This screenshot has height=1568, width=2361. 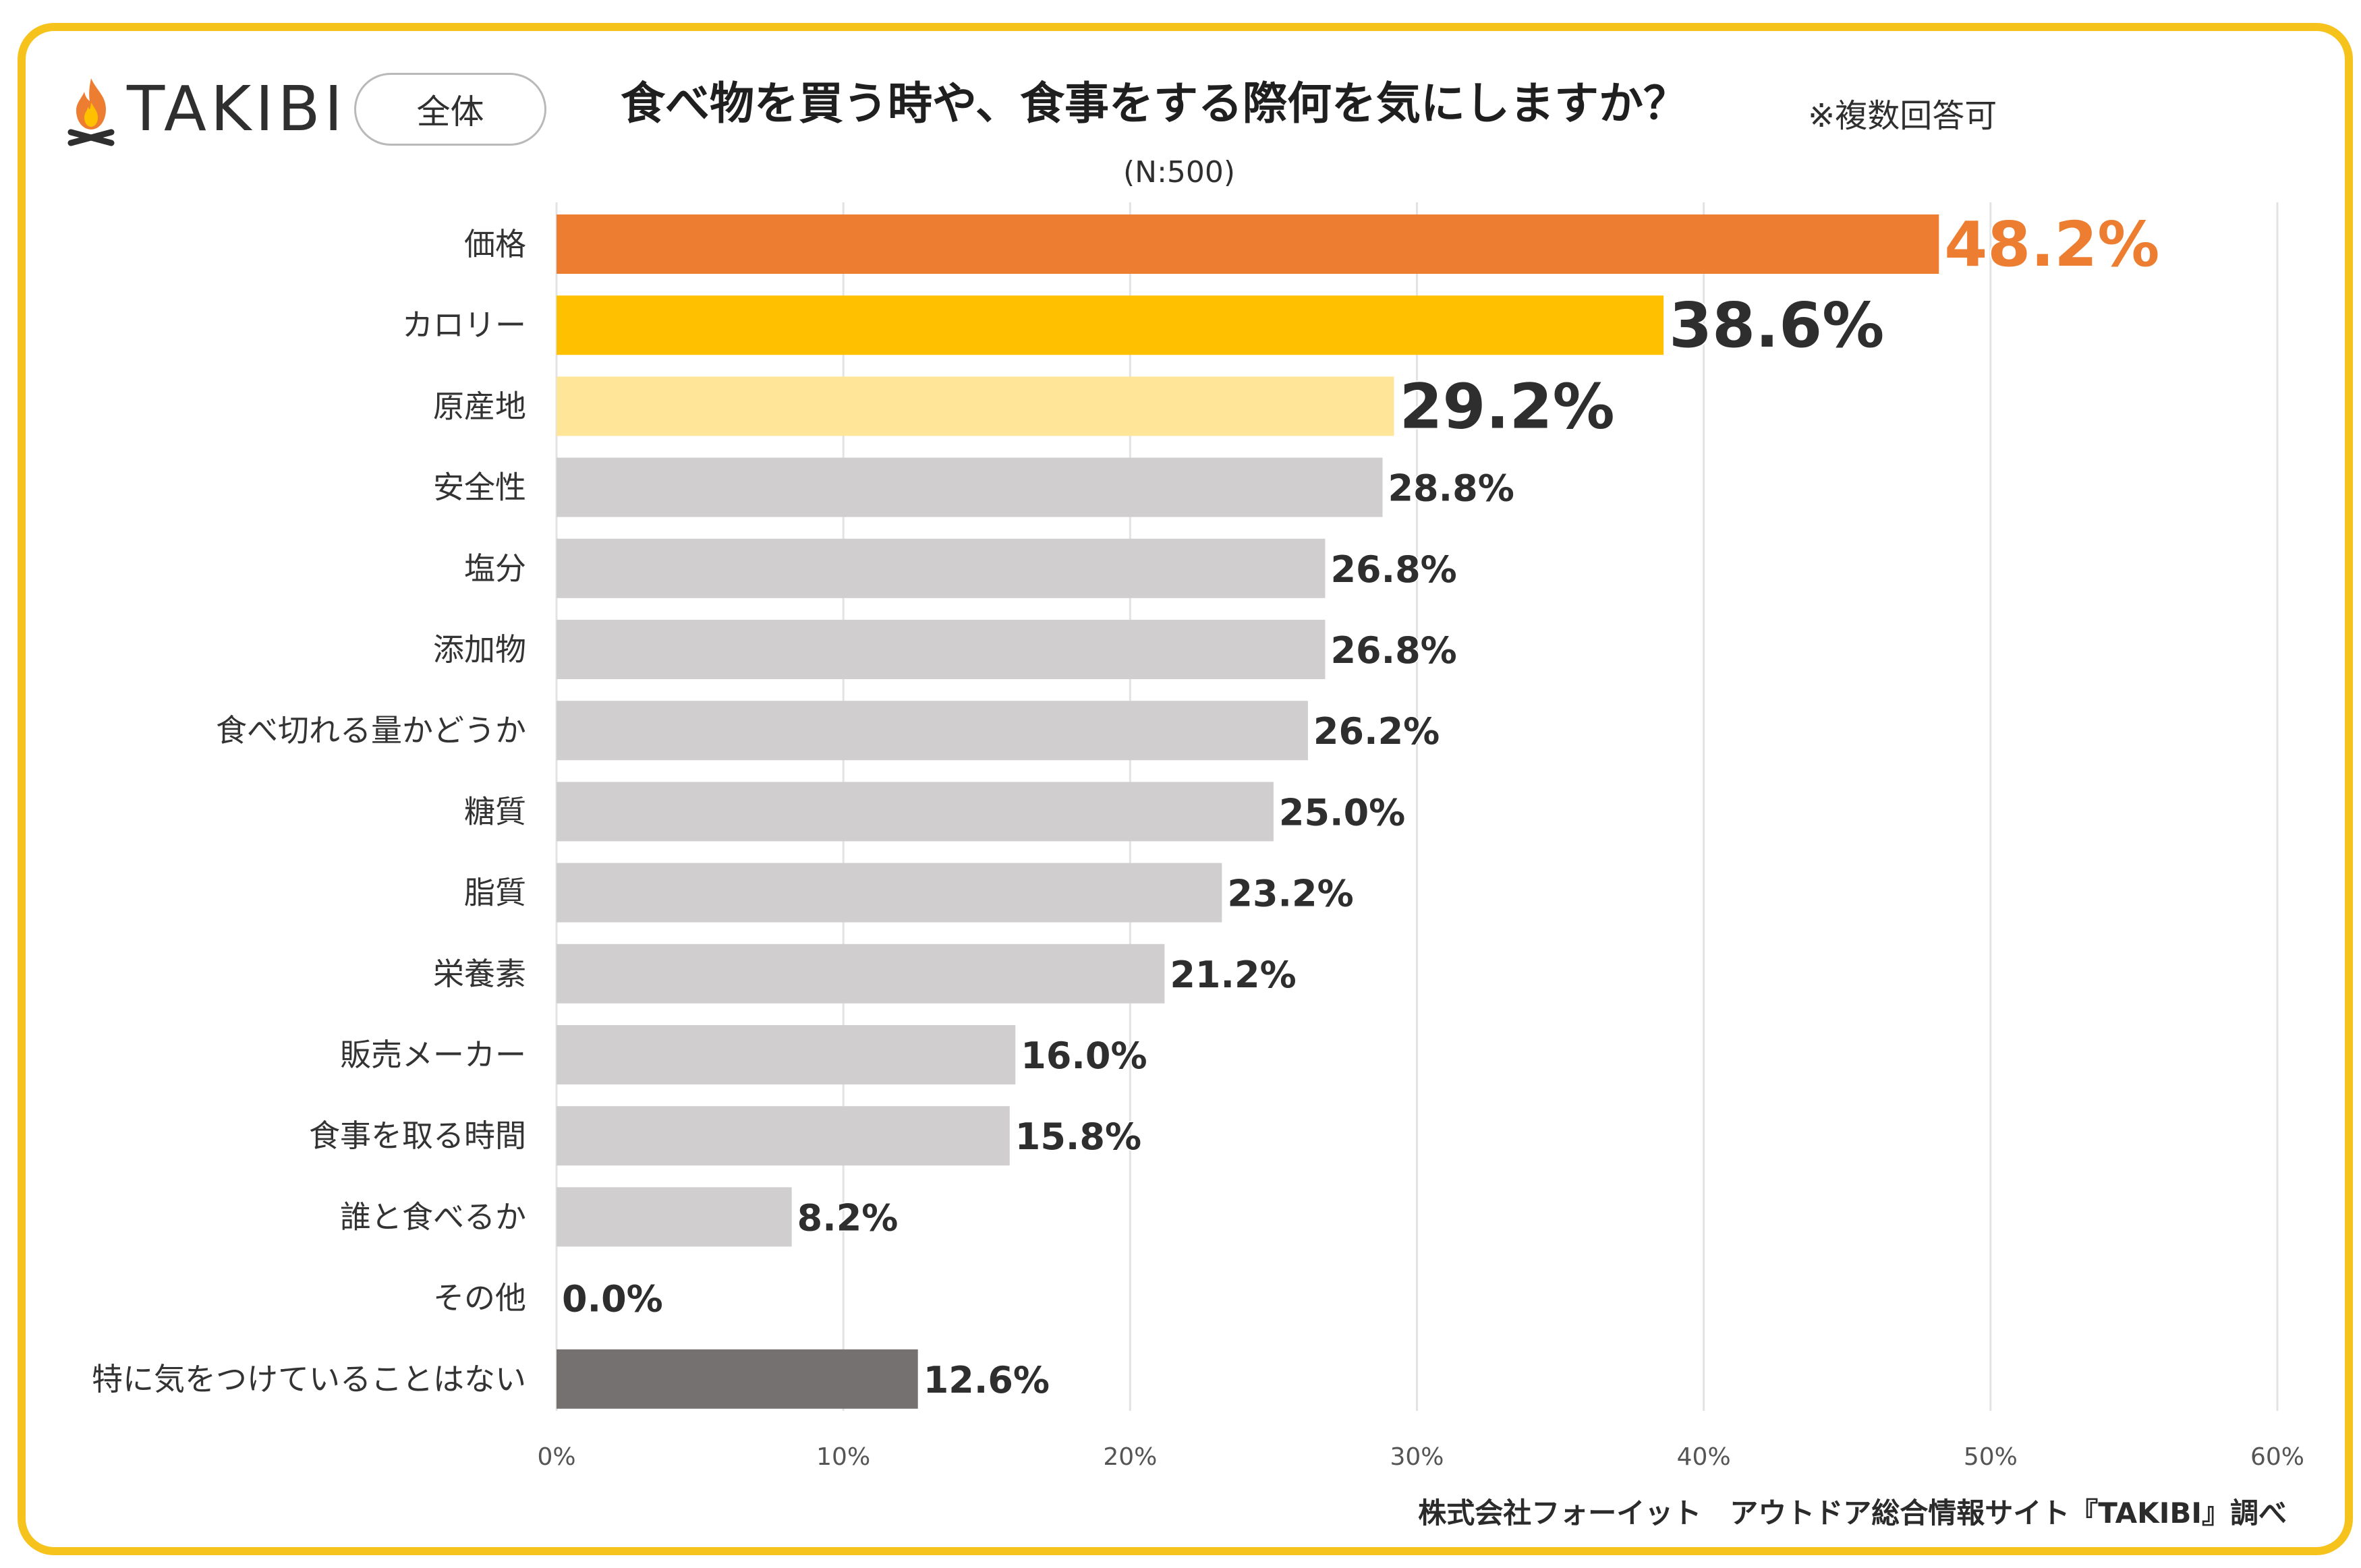 What do you see at coordinates (2277, 1457) in the screenshot?
I see `x-tick-label: 60%` at bounding box center [2277, 1457].